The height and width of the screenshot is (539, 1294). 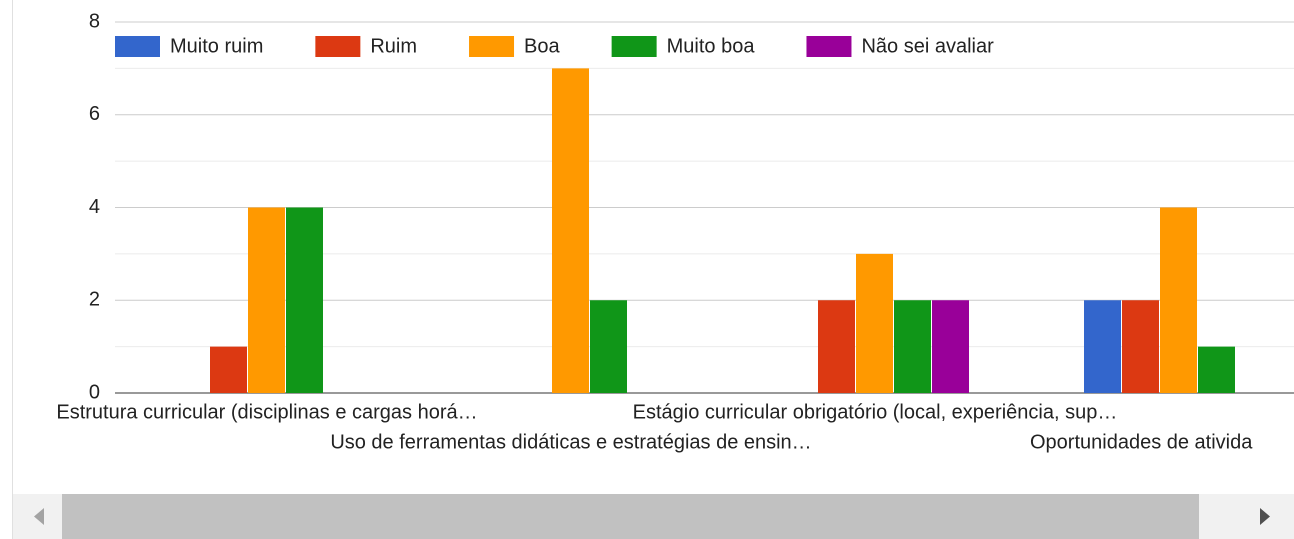 I want to click on legend-label: Não sei avaliar, so click(x=927, y=46).